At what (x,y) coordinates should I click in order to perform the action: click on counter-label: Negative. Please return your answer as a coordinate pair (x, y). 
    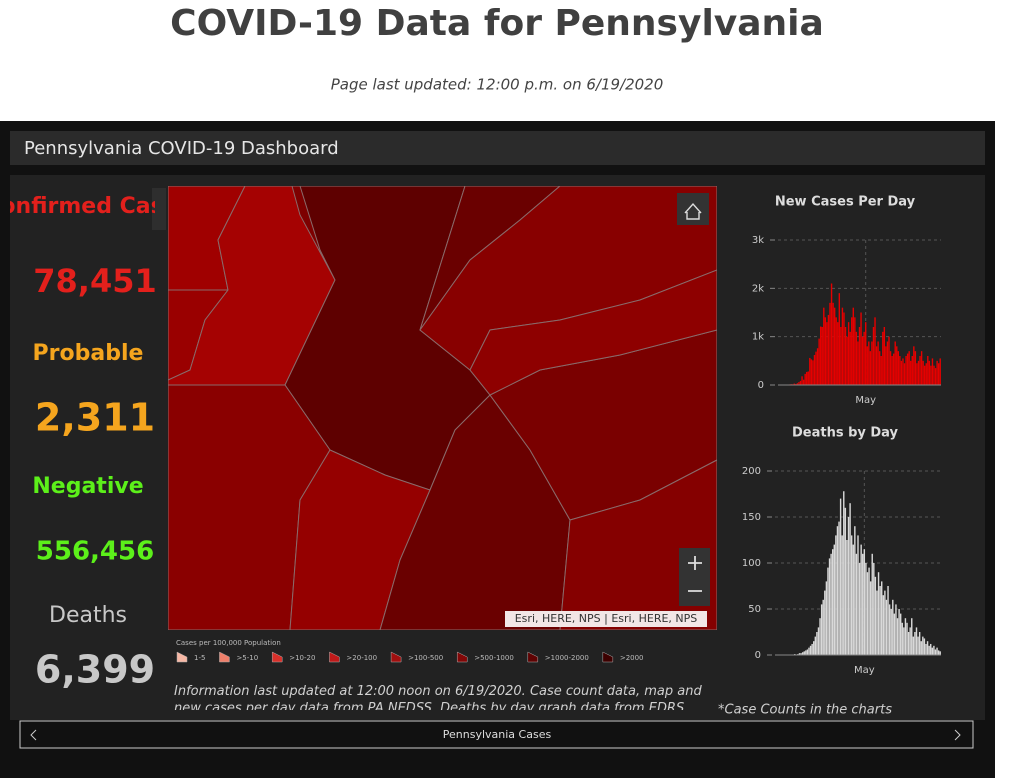
    Looking at the image, I should click on (87, 486).